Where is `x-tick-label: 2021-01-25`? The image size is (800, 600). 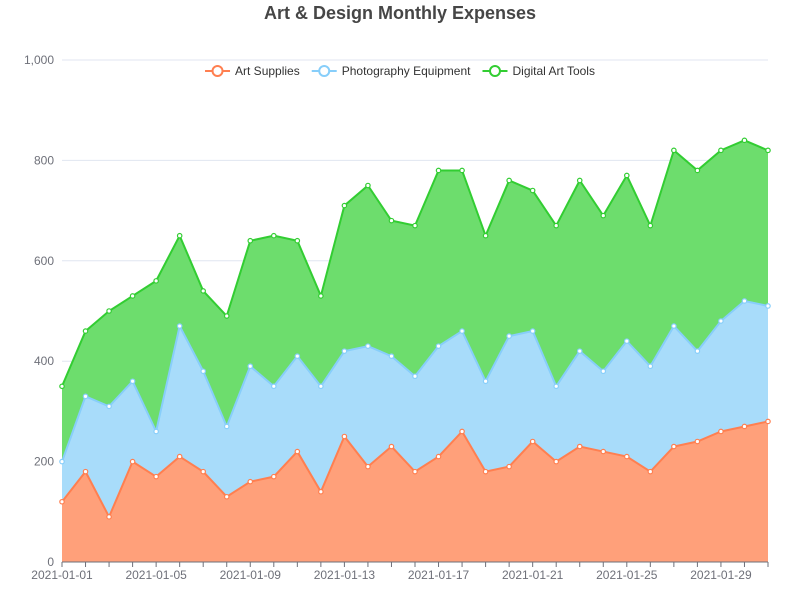
x-tick-label: 2021-01-25 is located at coordinates (627, 575).